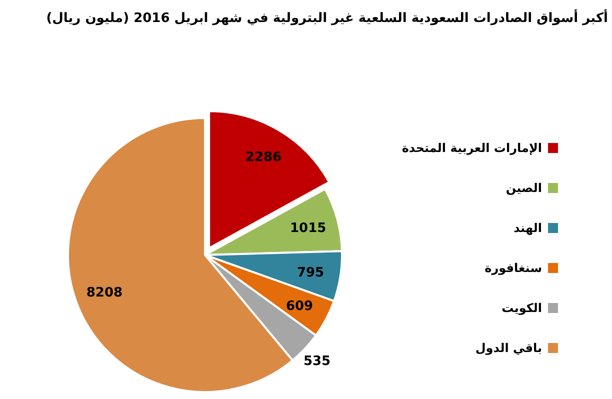 This screenshot has width=612, height=399. I want to click on data-label: 8208, so click(104, 292).